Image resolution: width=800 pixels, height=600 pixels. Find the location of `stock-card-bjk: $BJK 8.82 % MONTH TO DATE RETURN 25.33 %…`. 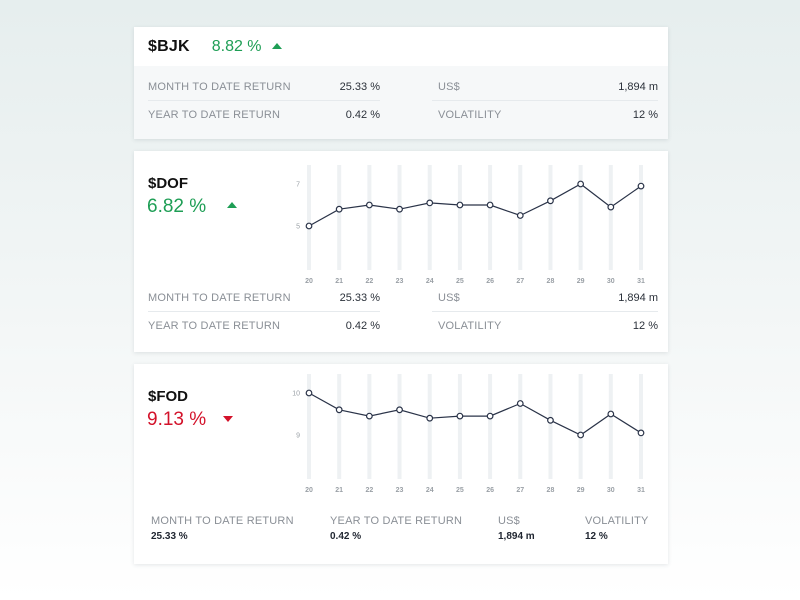

stock-card-bjk: $BJK 8.82 % MONTH TO DATE RETURN 25.33 %… is located at coordinates (401, 83).